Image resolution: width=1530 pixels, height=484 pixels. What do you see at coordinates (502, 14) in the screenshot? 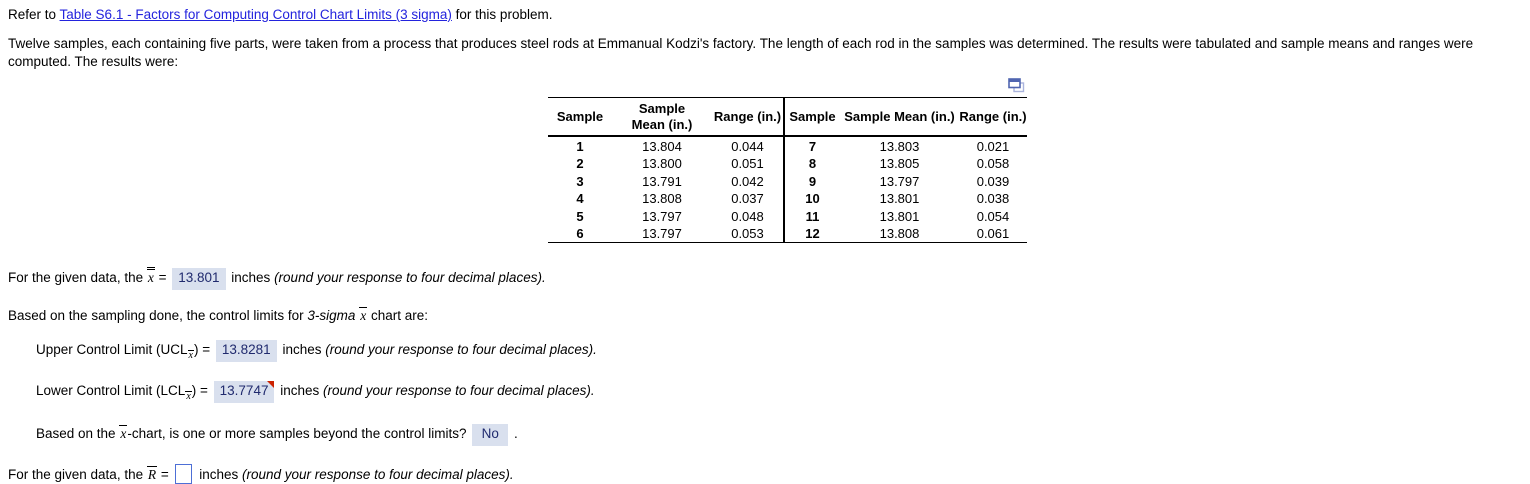
I see `refer-suffix: for this problem.` at bounding box center [502, 14].